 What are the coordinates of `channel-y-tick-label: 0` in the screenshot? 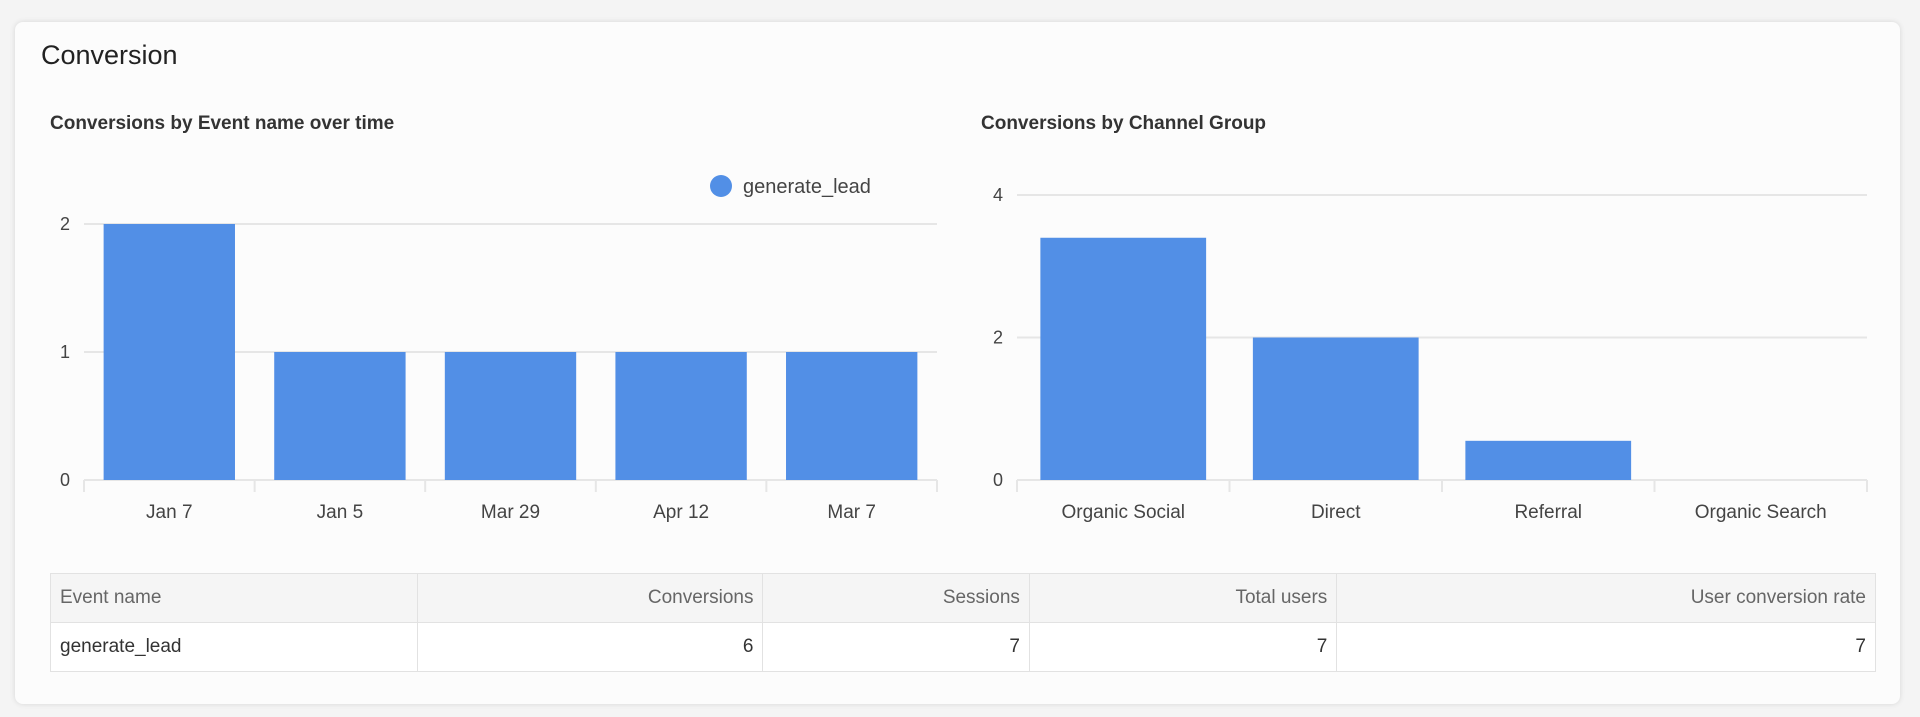 It's located at (998, 480).